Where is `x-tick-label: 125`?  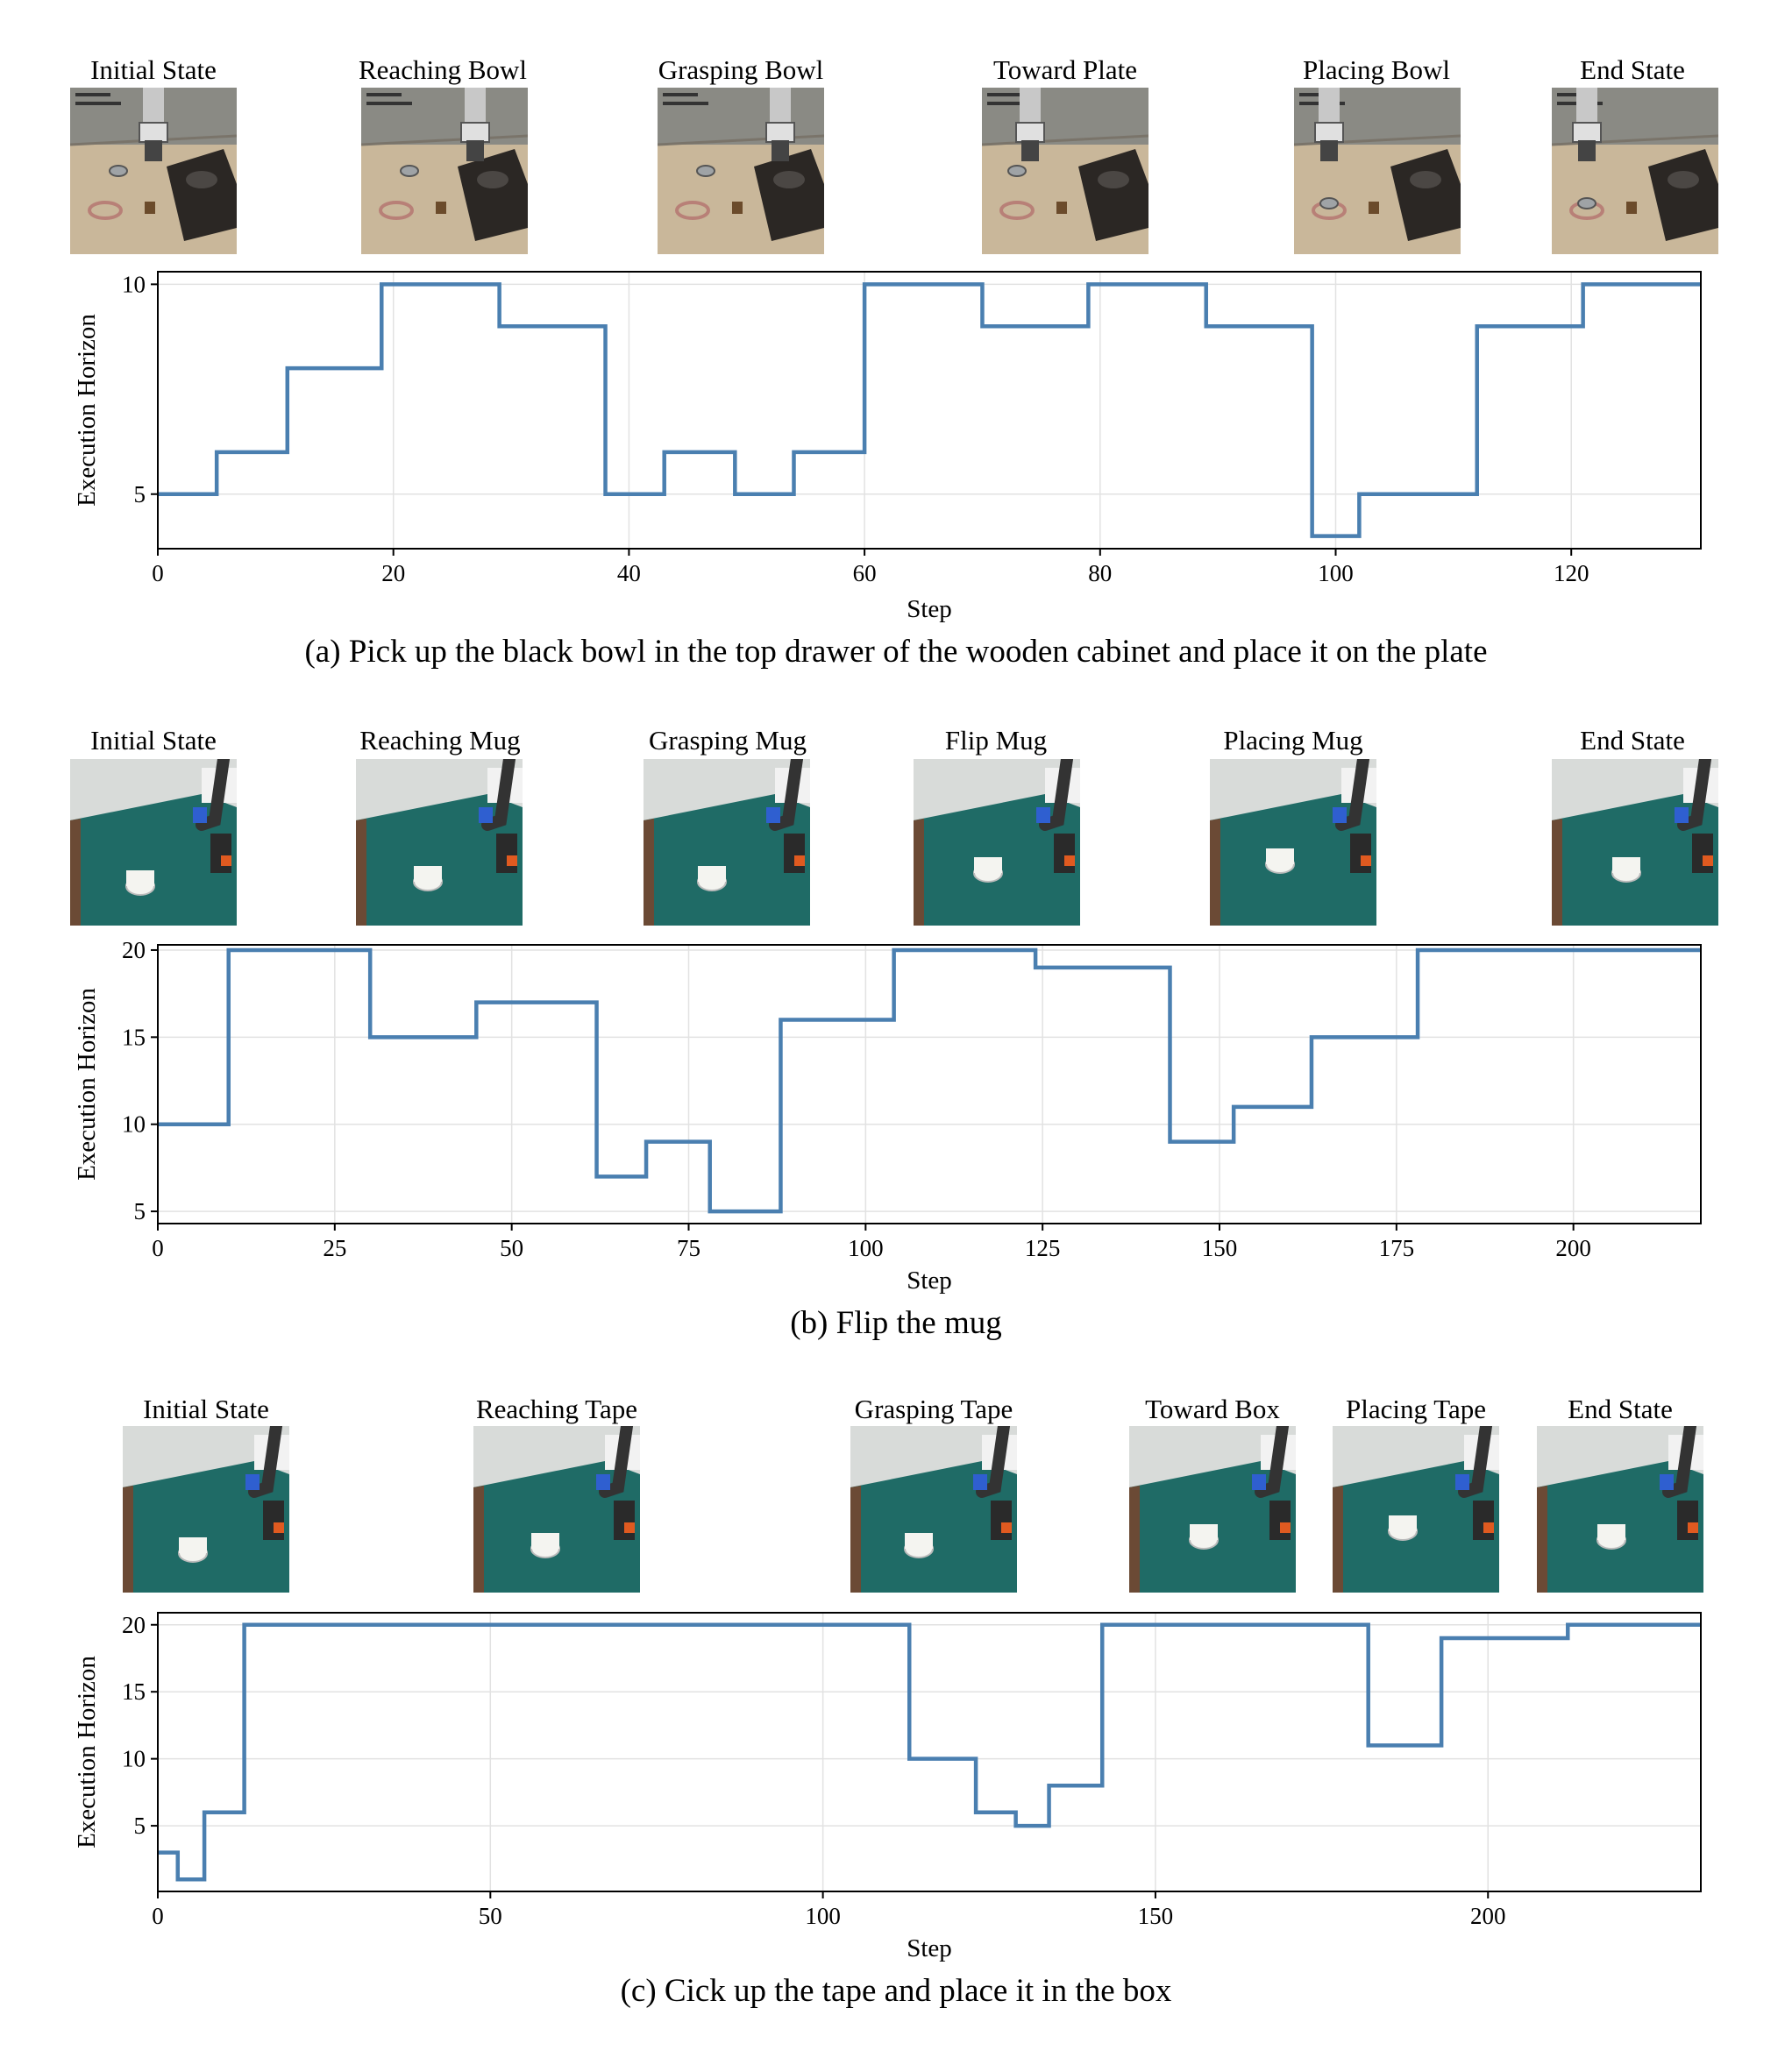 x-tick-label: 125 is located at coordinates (1043, 1248).